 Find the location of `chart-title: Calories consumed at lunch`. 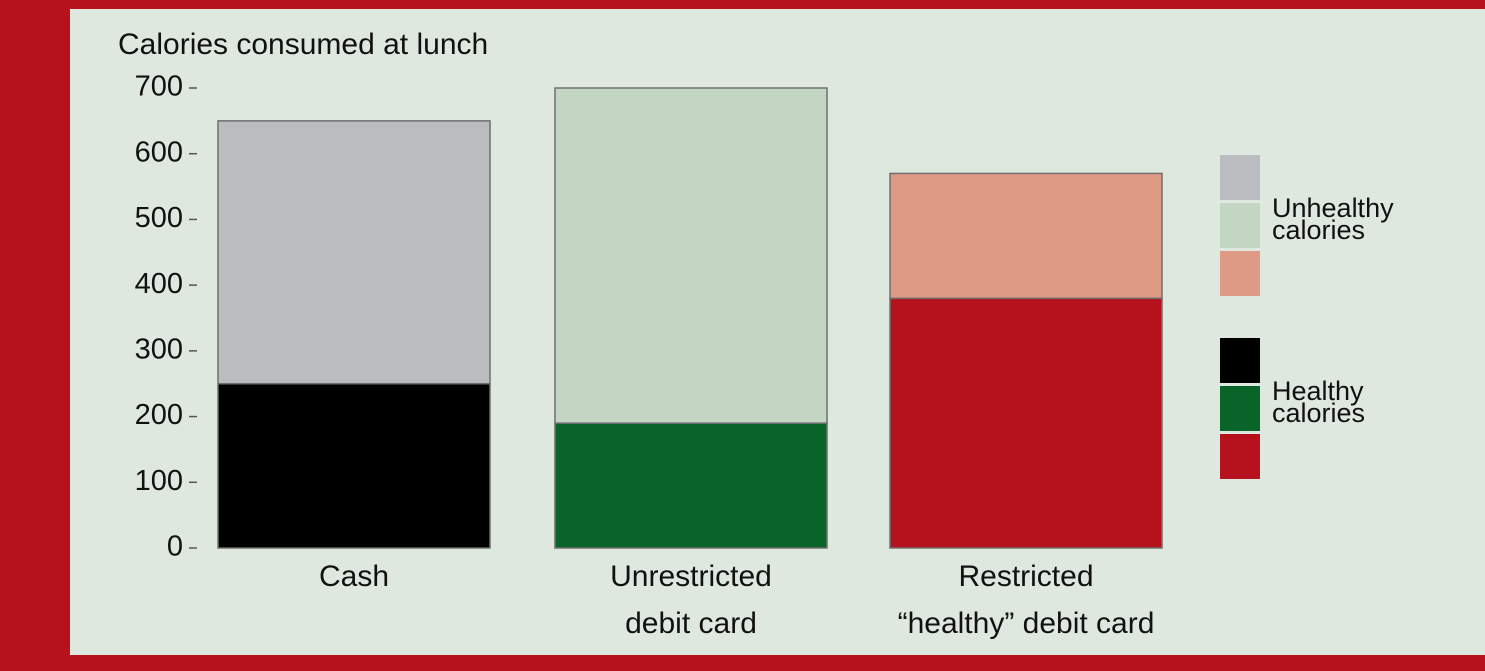

chart-title: Calories consumed at lunch is located at coordinates (303, 44).